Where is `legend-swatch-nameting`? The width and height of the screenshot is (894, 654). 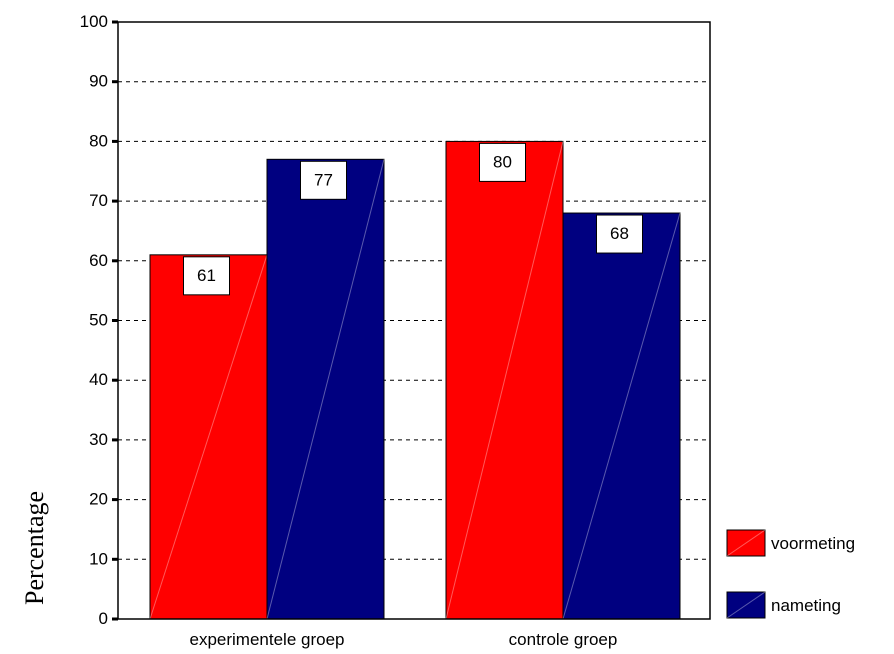 legend-swatch-nameting is located at coordinates (746, 605).